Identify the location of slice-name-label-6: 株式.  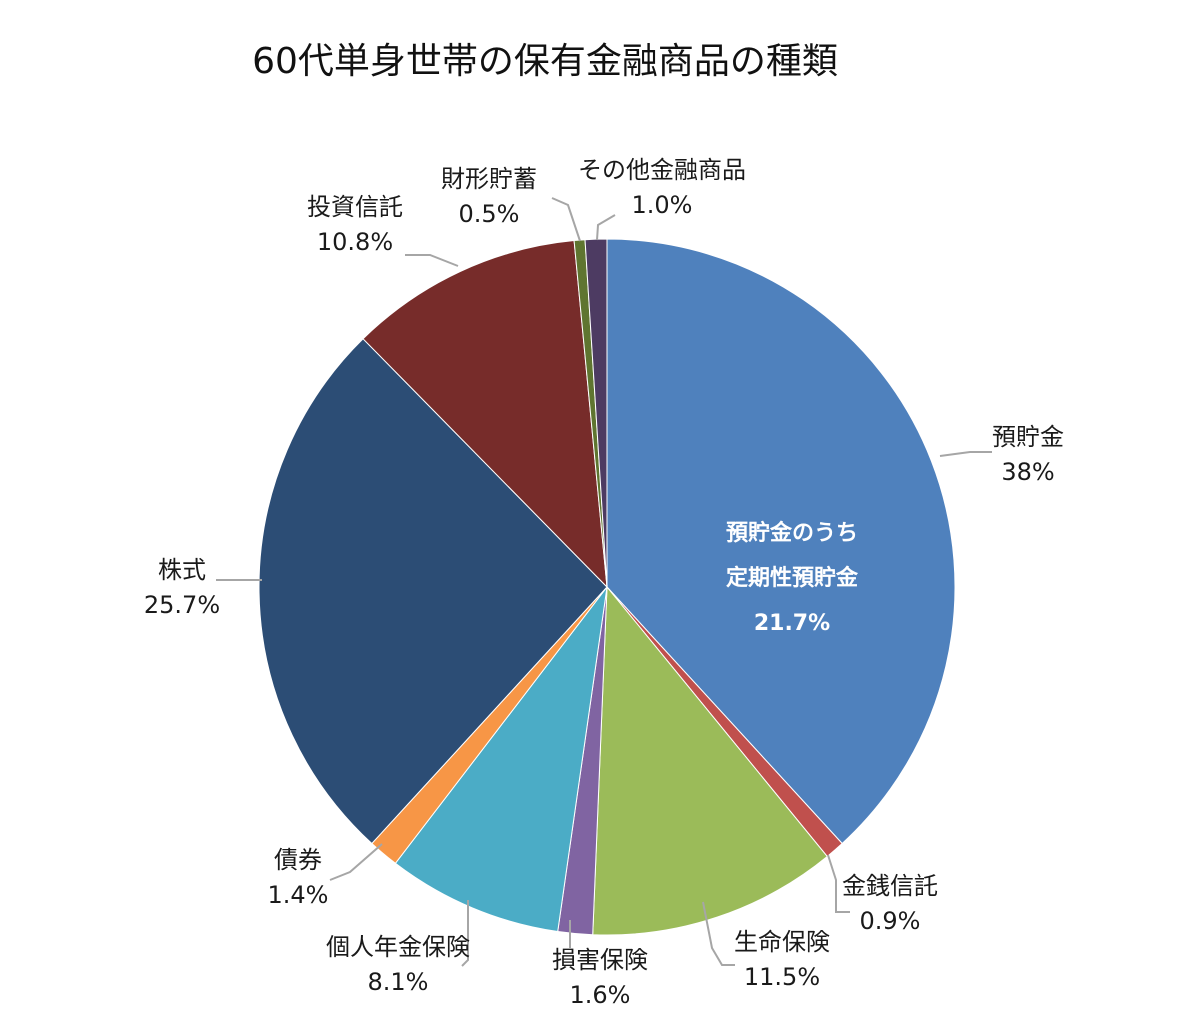
(182, 570).